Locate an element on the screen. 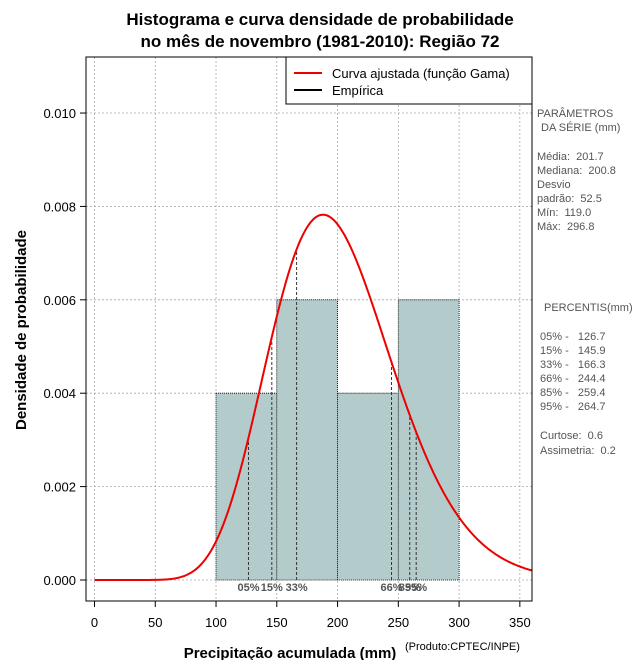  y-tick-label-5: 0.010 is located at coordinates (59, 113).